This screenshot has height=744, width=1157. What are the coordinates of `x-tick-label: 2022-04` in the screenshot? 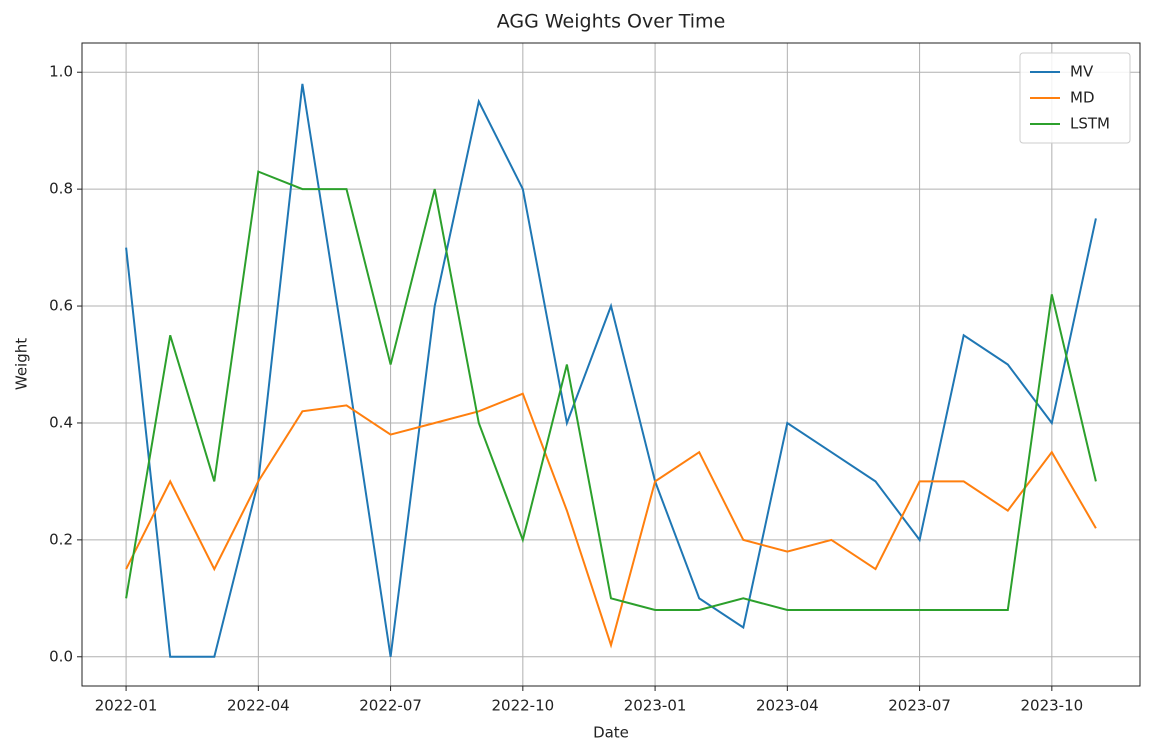 It's located at (258, 706).